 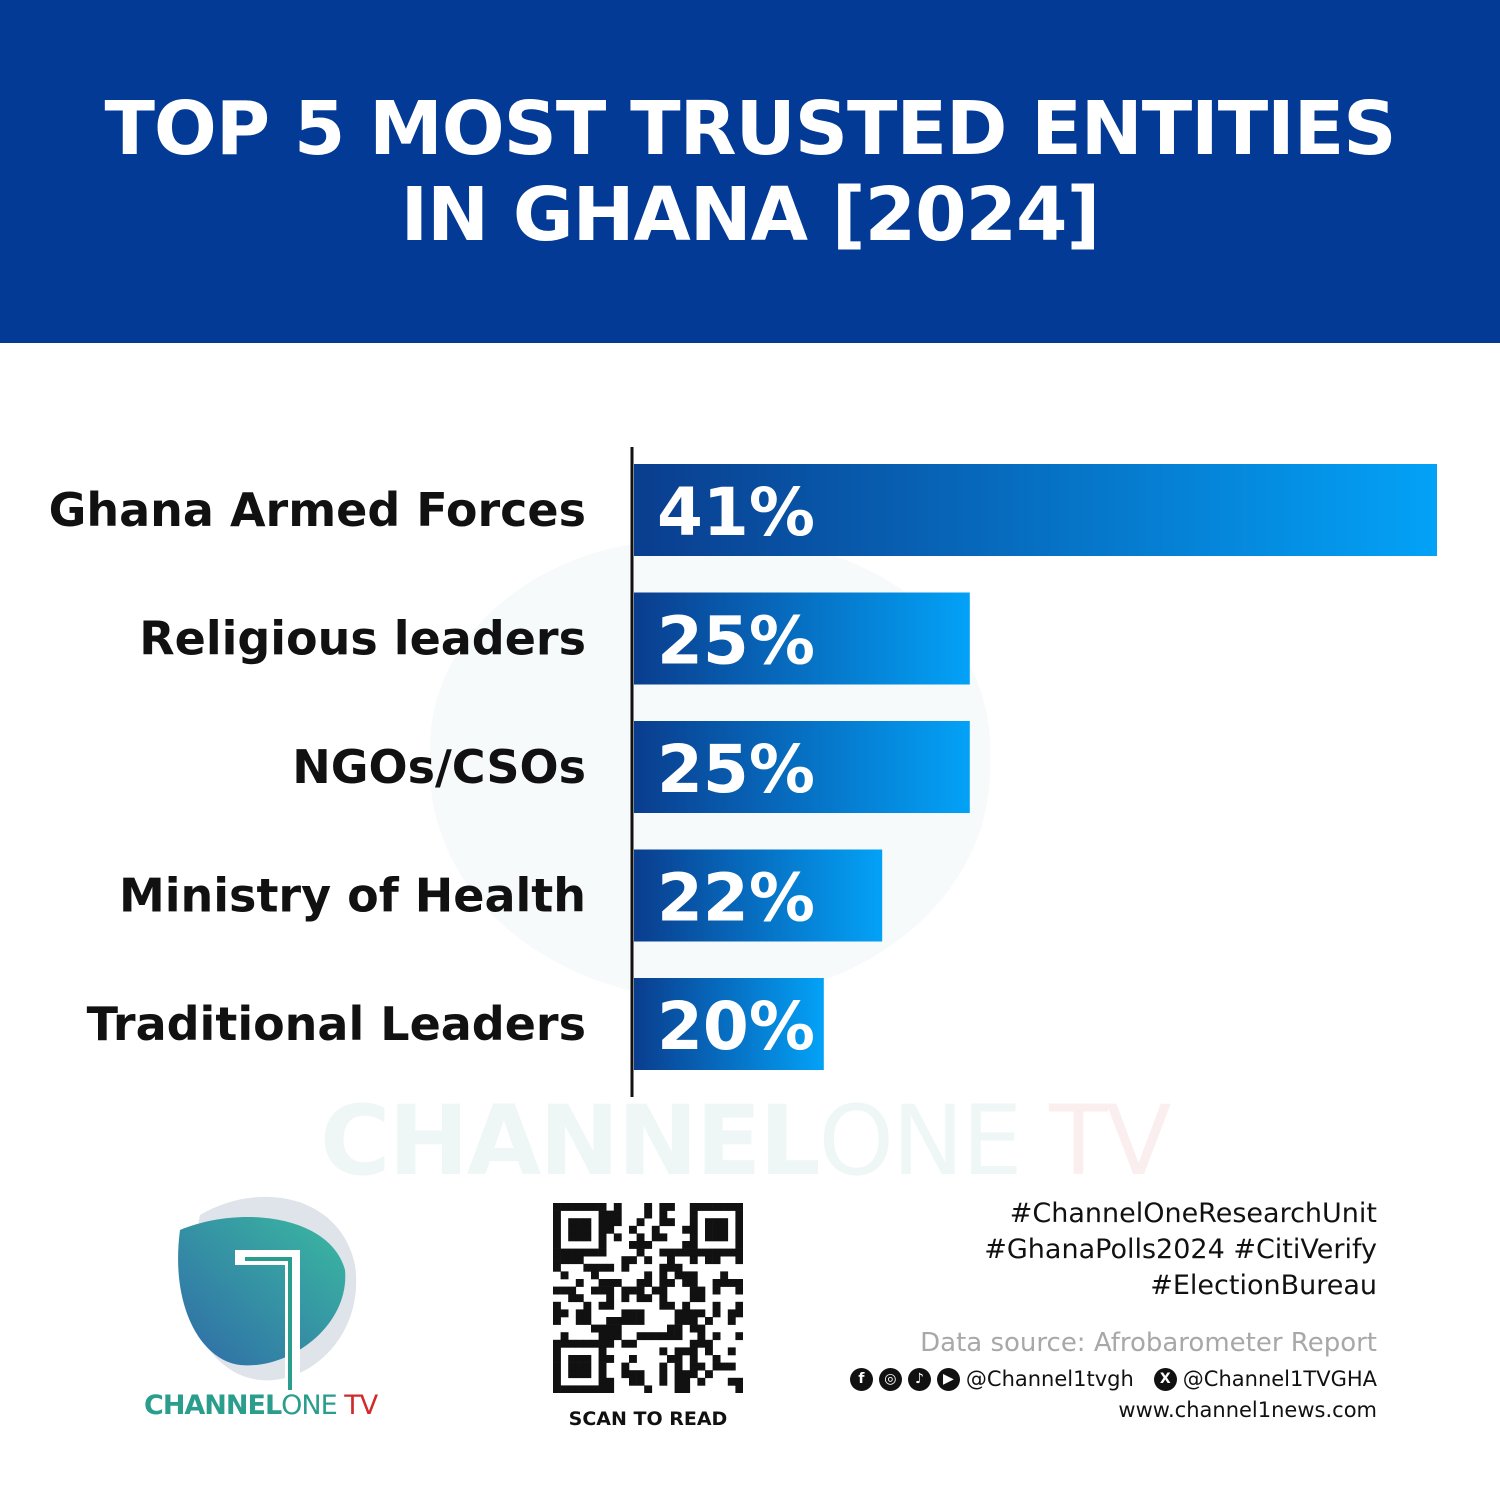 What do you see at coordinates (736, 898) in the screenshot?
I see `bar-value-label: 22%` at bounding box center [736, 898].